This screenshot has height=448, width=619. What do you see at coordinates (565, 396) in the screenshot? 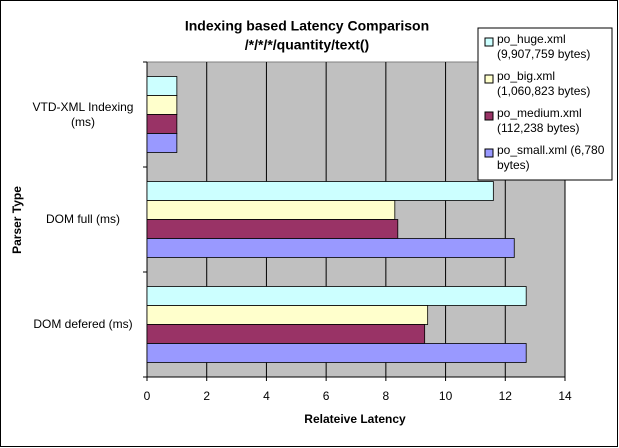
I see `x-tick-label: 14` at bounding box center [565, 396].